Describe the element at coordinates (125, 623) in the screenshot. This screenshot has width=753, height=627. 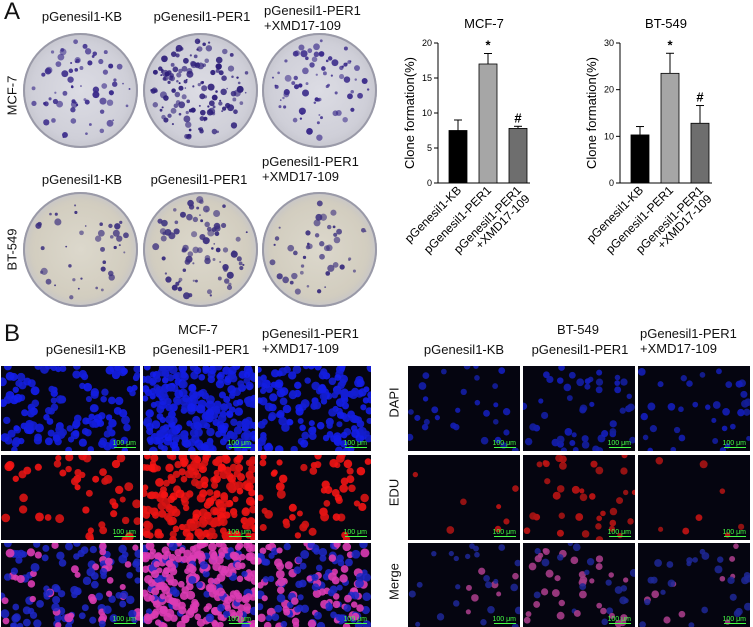
I see `scale-bar` at that location.